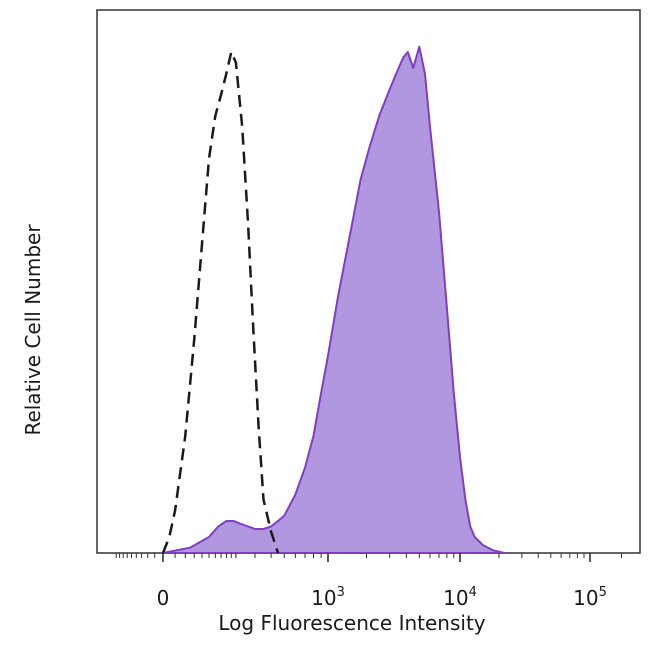 The height and width of the screenshot is (650, 650). Describe the element at coordinates (603, 592) in the screenshot. I see `x-tick-label-exponent: 5` at that location.